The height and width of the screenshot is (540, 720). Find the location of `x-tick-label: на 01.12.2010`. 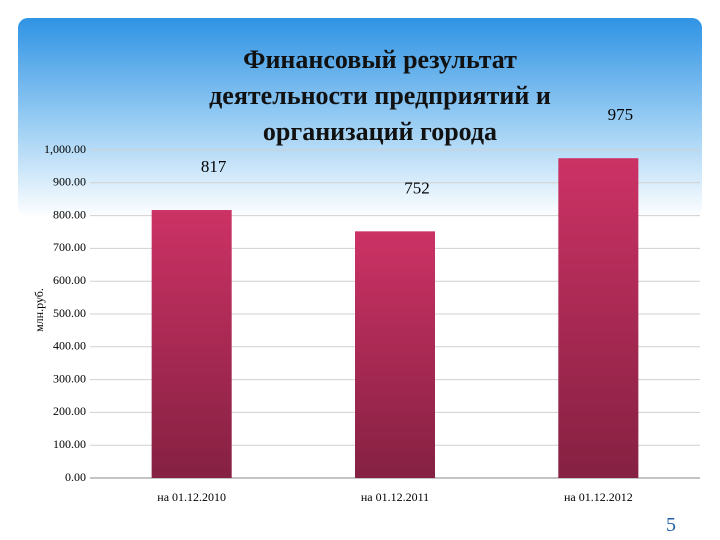

x-tick-label: на 01.12.2010 is located at coordinates (191, 497).